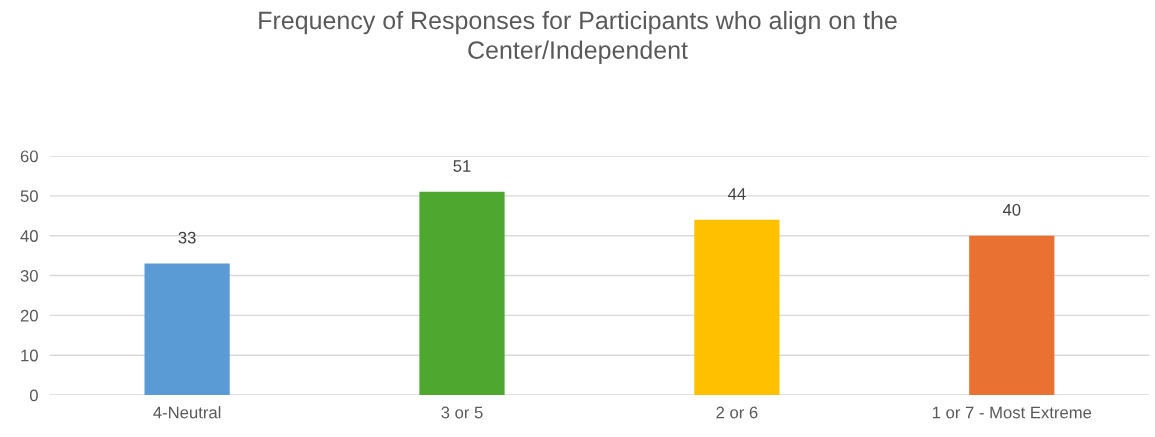 The image size is (1155, 437). I want to click on y-tick-label: 60, so click(29, 156).